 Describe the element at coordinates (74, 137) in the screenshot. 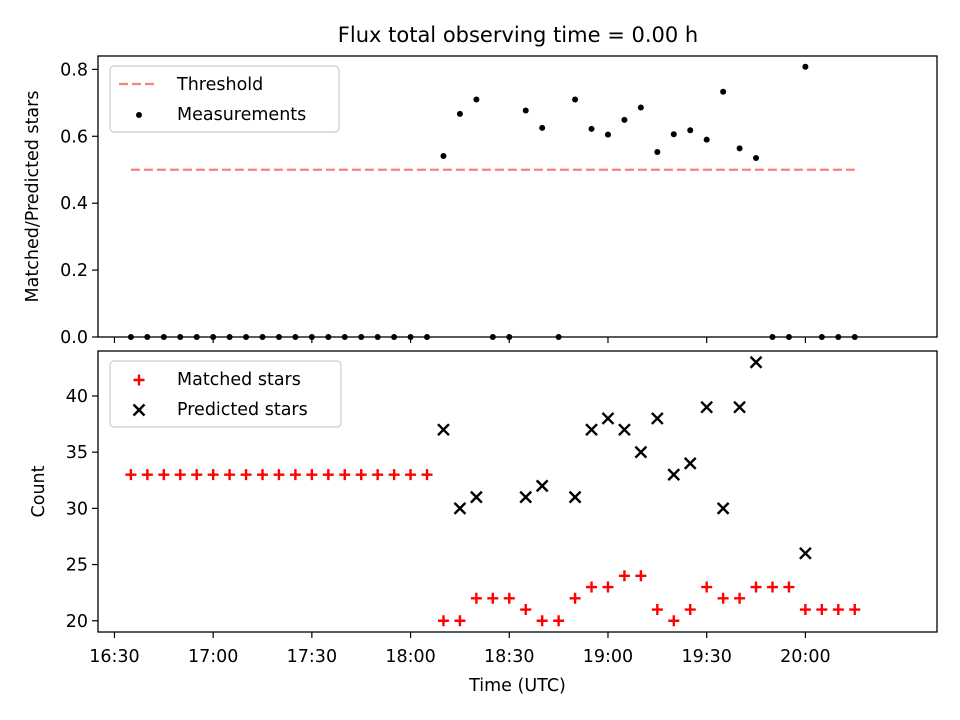

I see `top-y-tick-label: 0.6` at that location.